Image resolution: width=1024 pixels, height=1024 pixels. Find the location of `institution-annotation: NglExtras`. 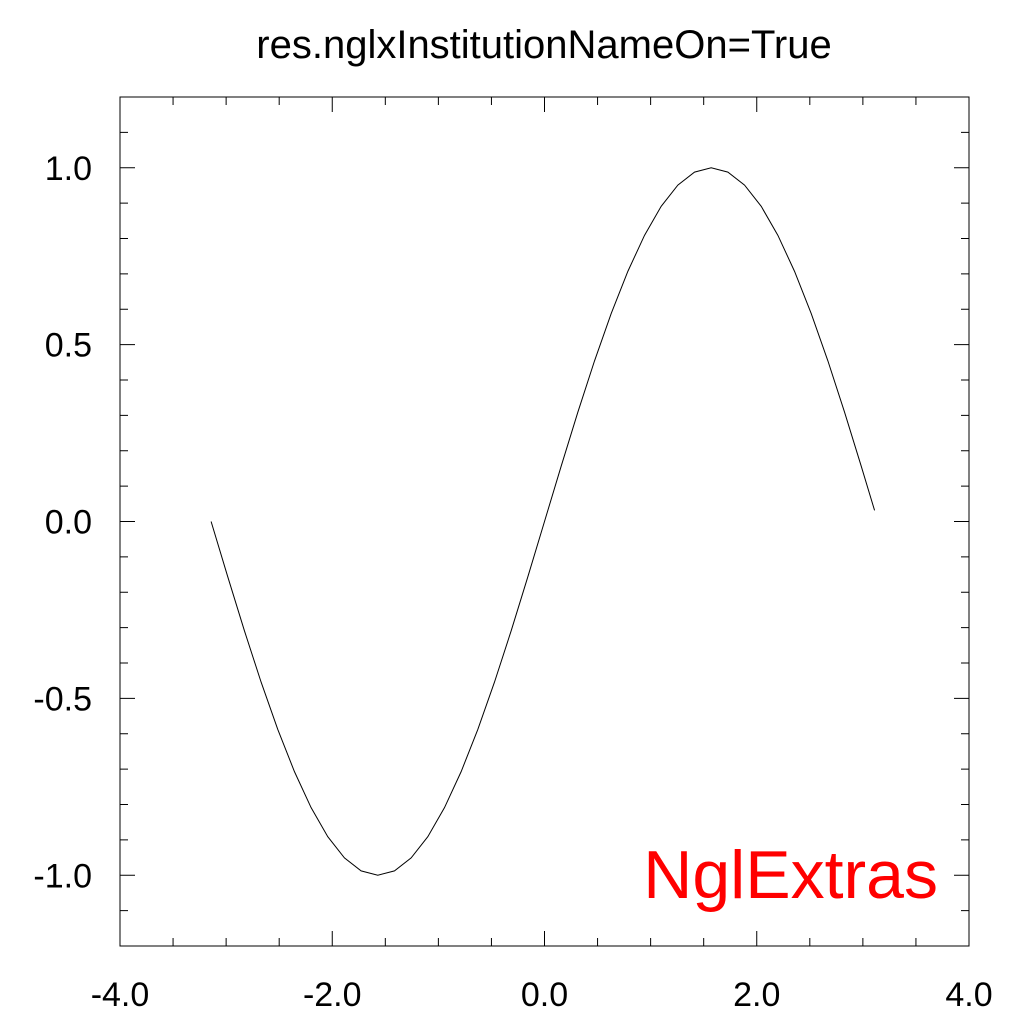

institution-annotation: NglExtras is located at coordinates (790, 875).